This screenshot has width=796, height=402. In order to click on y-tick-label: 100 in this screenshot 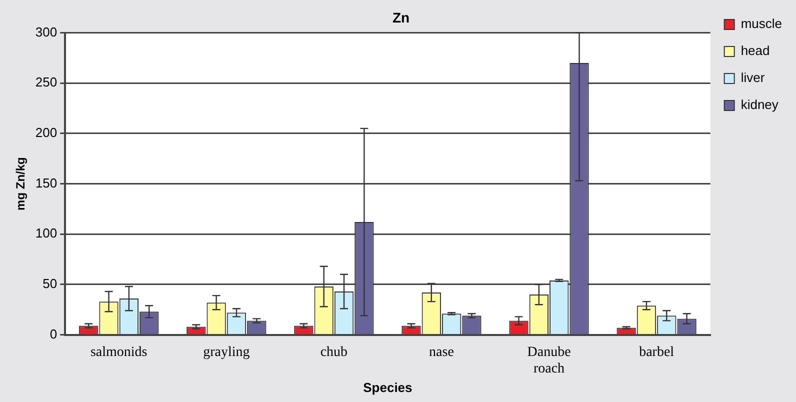, I will do `click(46, 233)`.